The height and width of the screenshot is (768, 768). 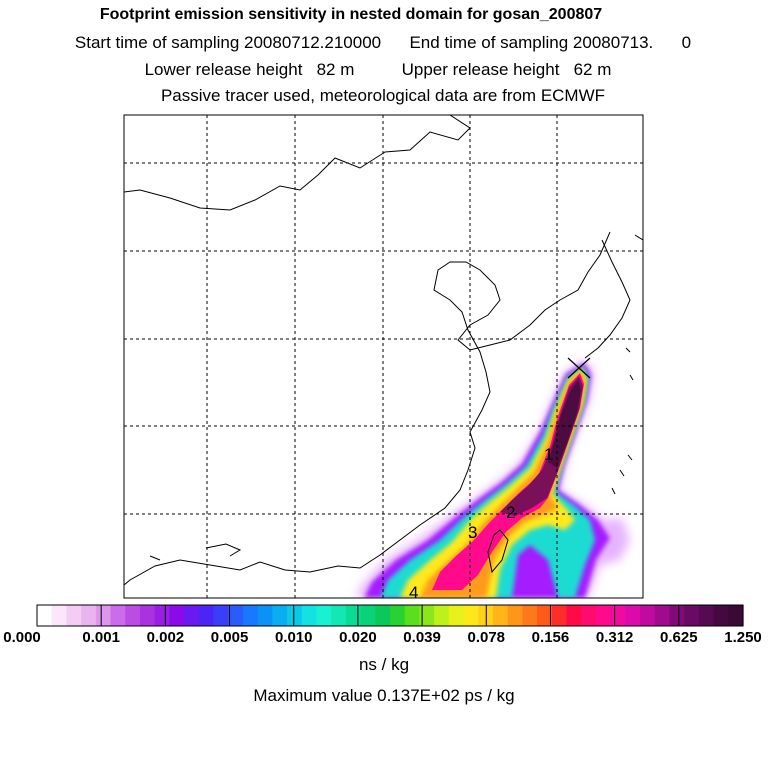 What do you see at coordinates (22, 637) in the screenshot?
I see `colorbar-tick-label: 0.000` at bounding box center [22, 637].